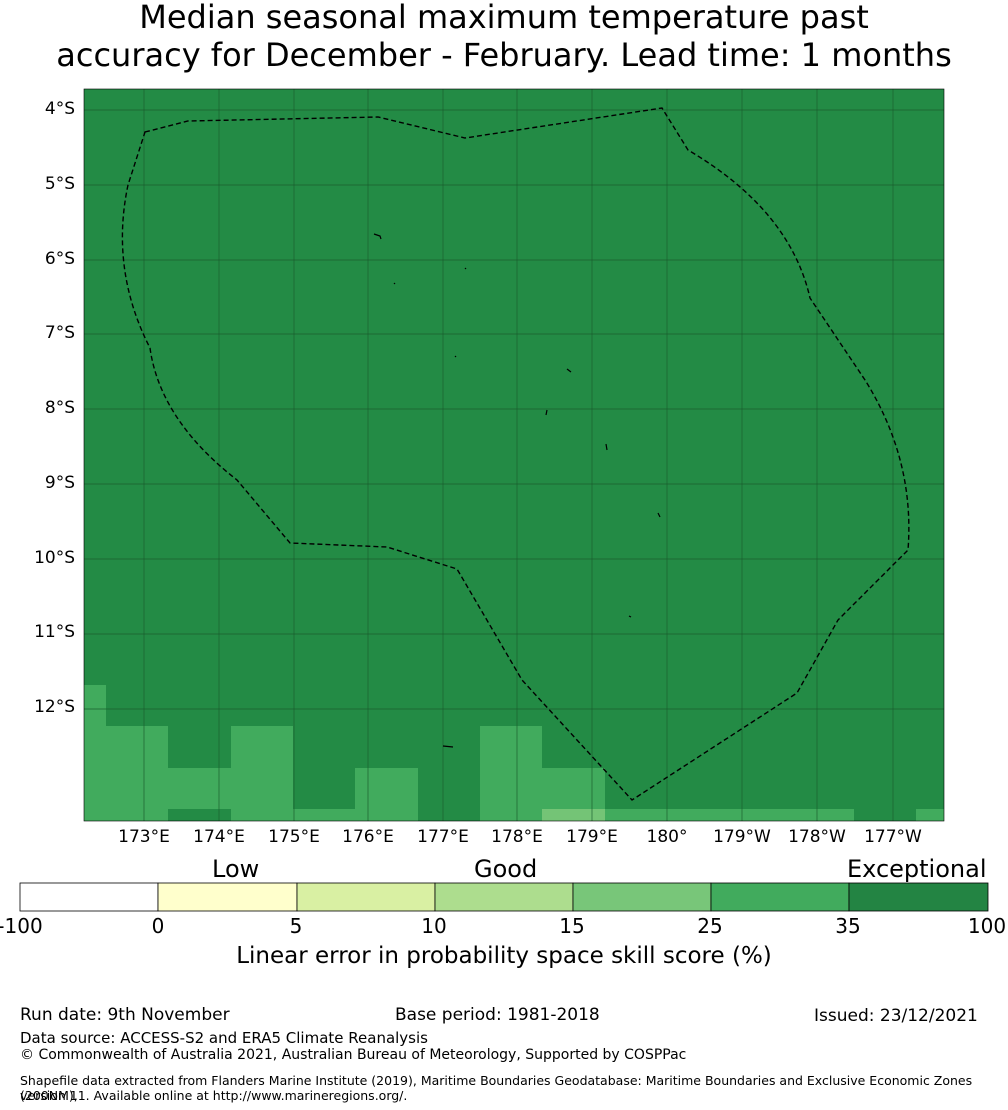 This screenshot has height=1110, width=1008. I want to click on lat-label: 12°S, so click(54, 707).